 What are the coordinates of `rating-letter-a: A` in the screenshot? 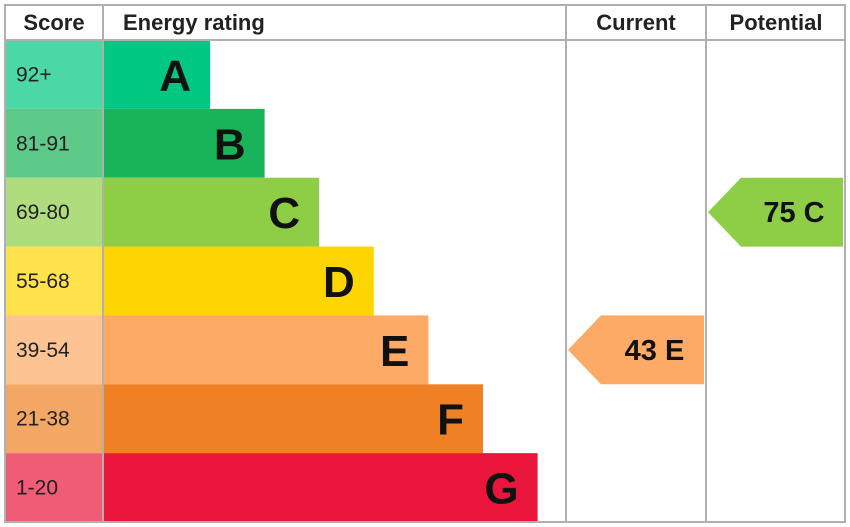 It's located at (175, 75).